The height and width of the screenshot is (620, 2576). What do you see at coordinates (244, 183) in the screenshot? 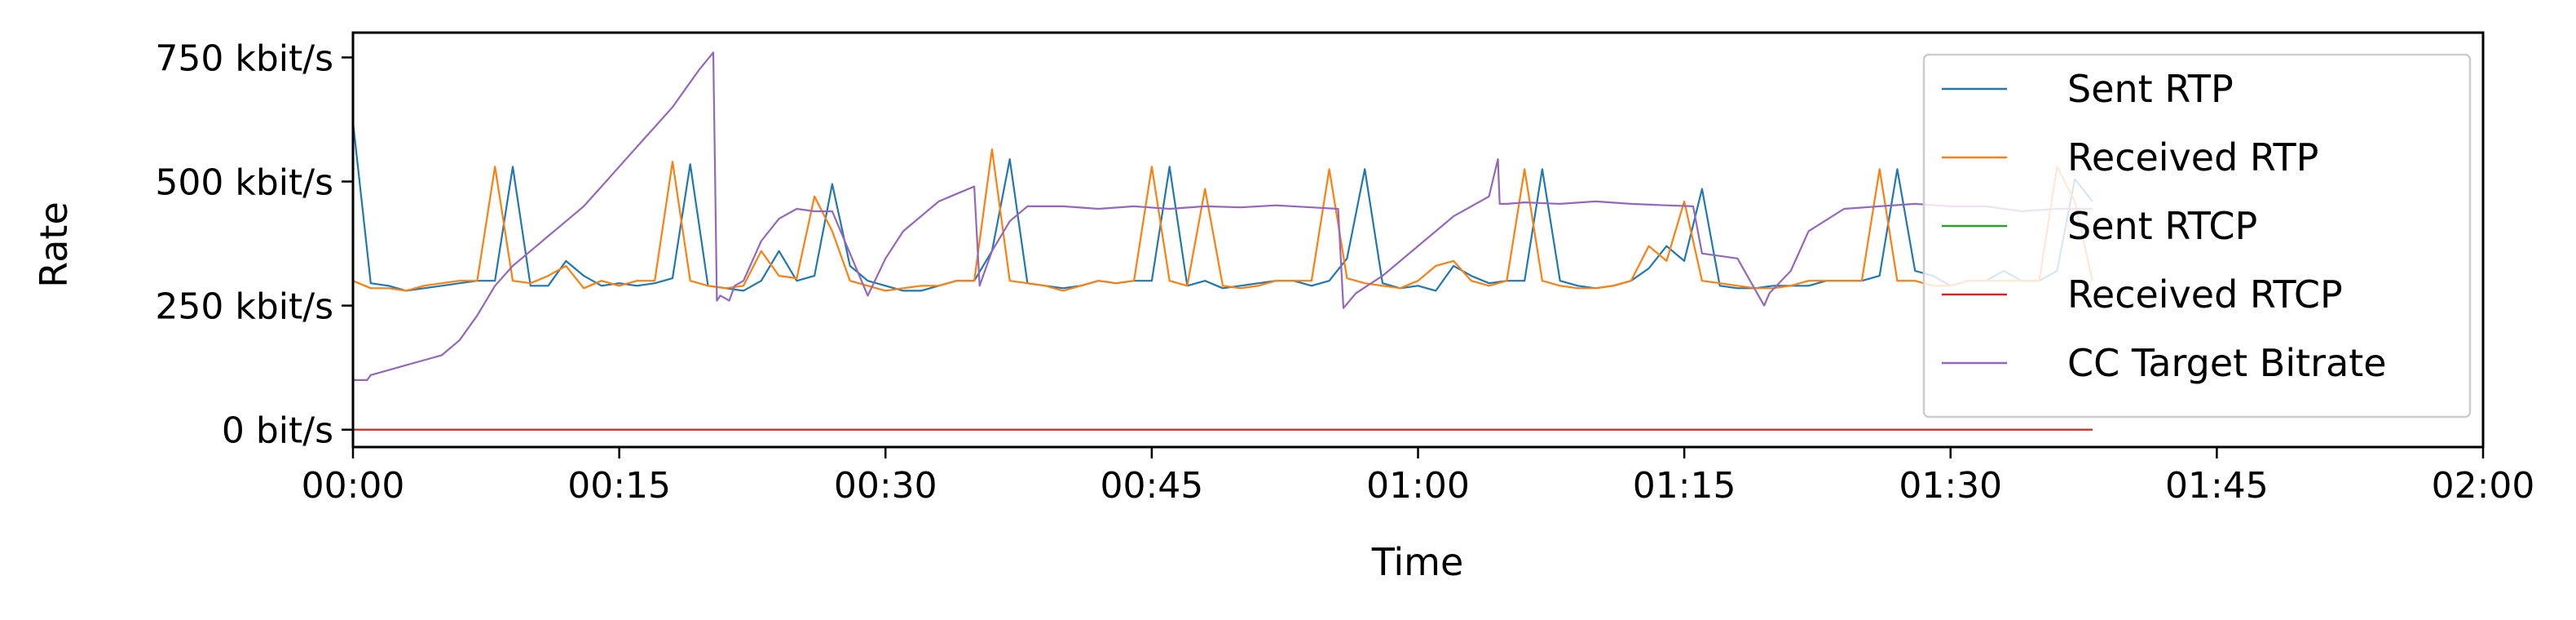
I see `y-tick-label: 500 kbit/s` at bounding box center [244, 183].